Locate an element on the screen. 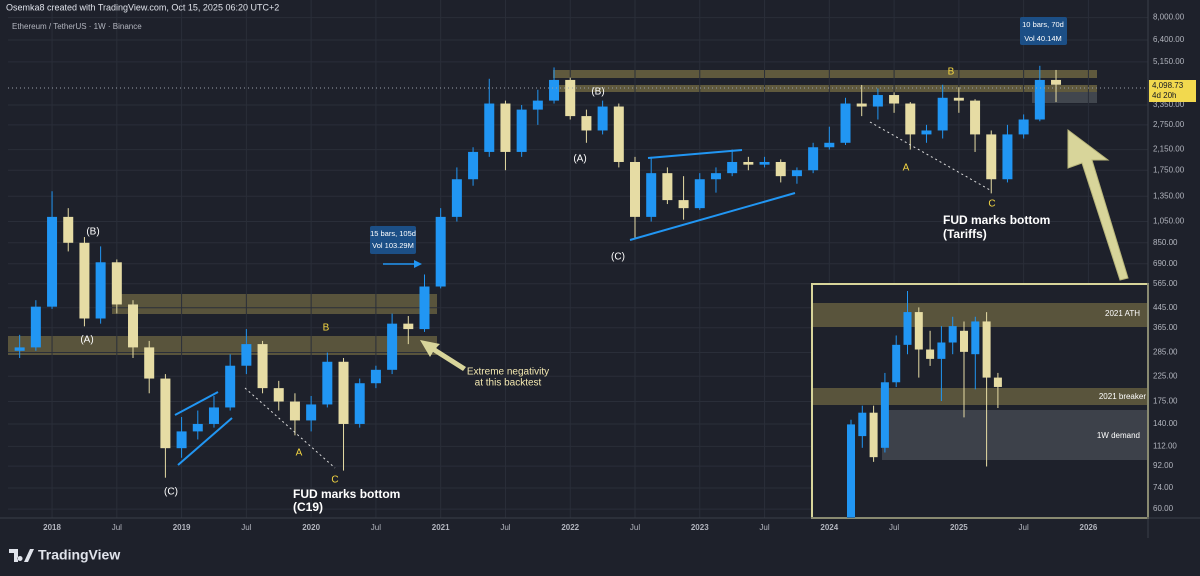 The image size is (1200, 576). y-tick-label: 285.00 is located at coordinates (1165, 352).